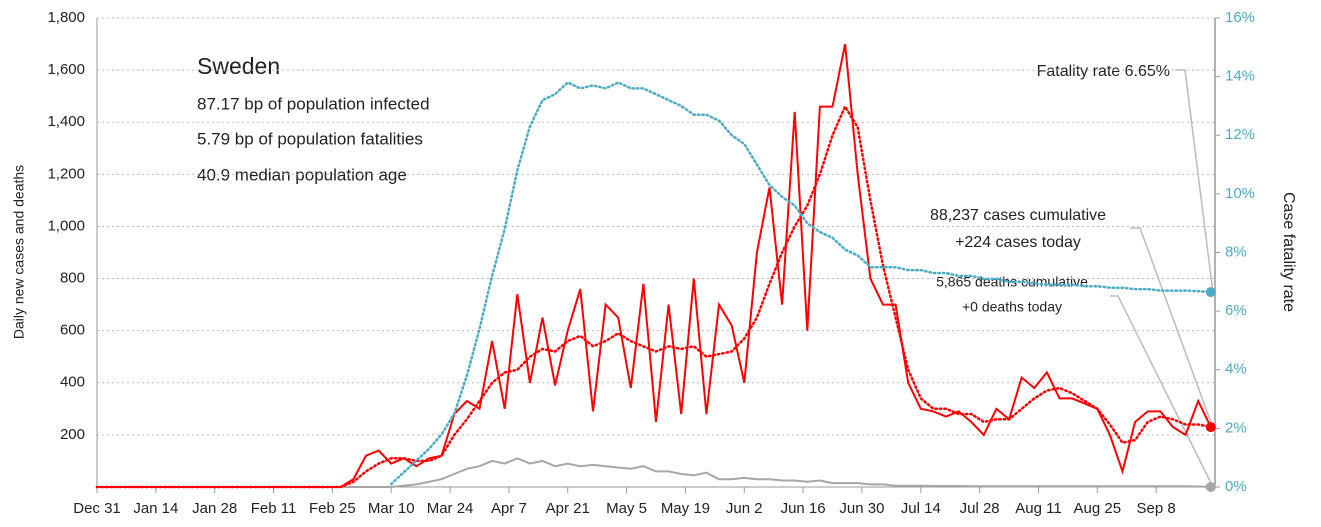 The height and width of the screenshot is (527, 1321). Describe the element at coordinates (1240, 134) in the screenshot. I see `y2-tick-label: 12%` at that location.